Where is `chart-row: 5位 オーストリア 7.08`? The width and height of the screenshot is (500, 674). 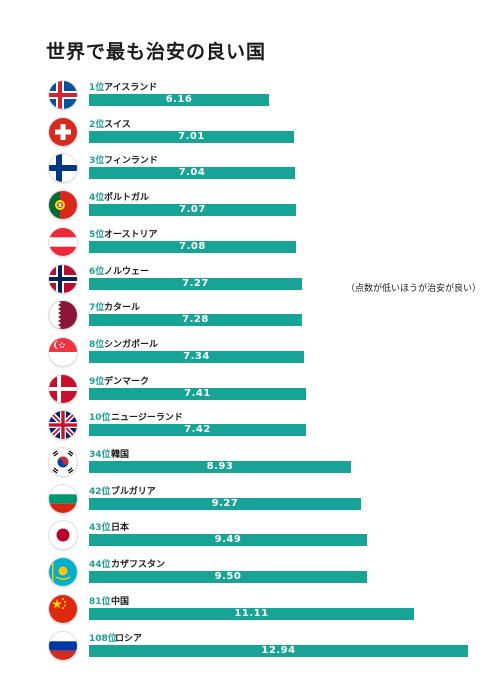 chart-row: 5位 オーストリア 7.08 is located at coordinates (250, 245).